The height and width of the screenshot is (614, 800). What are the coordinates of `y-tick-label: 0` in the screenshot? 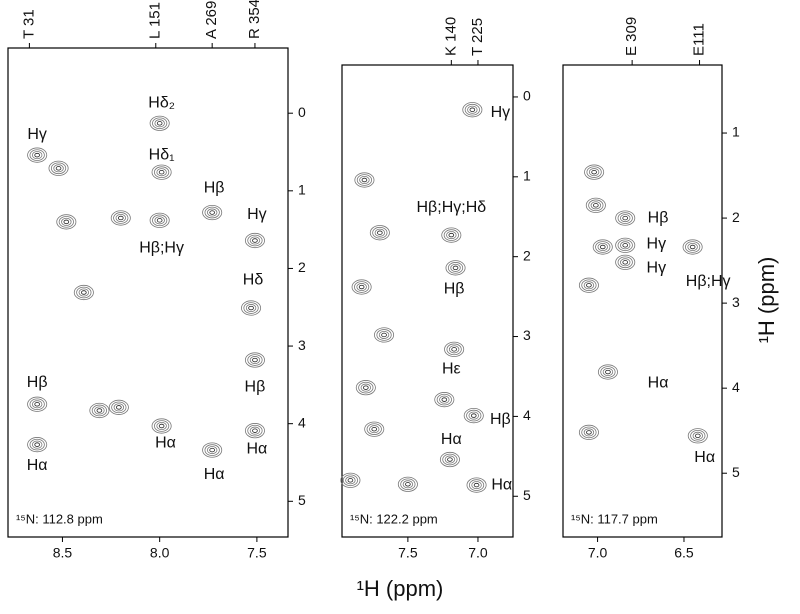 It's located at (527, 96).